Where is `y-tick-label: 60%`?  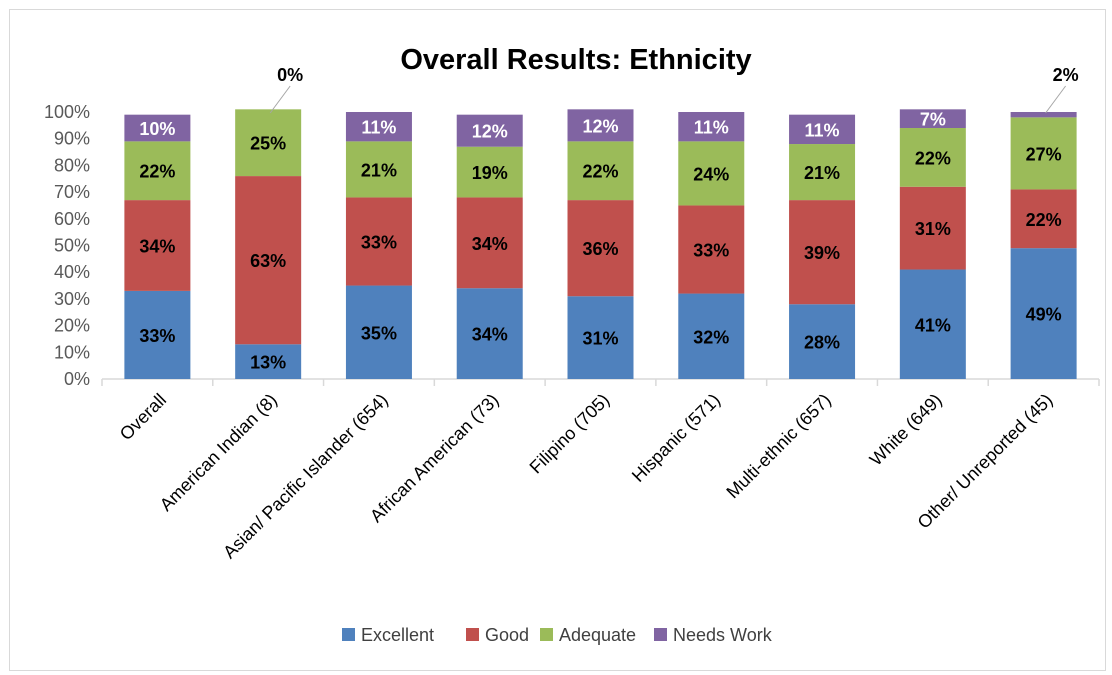
y-tick-label: 60% is located at coordinates (72, 219).